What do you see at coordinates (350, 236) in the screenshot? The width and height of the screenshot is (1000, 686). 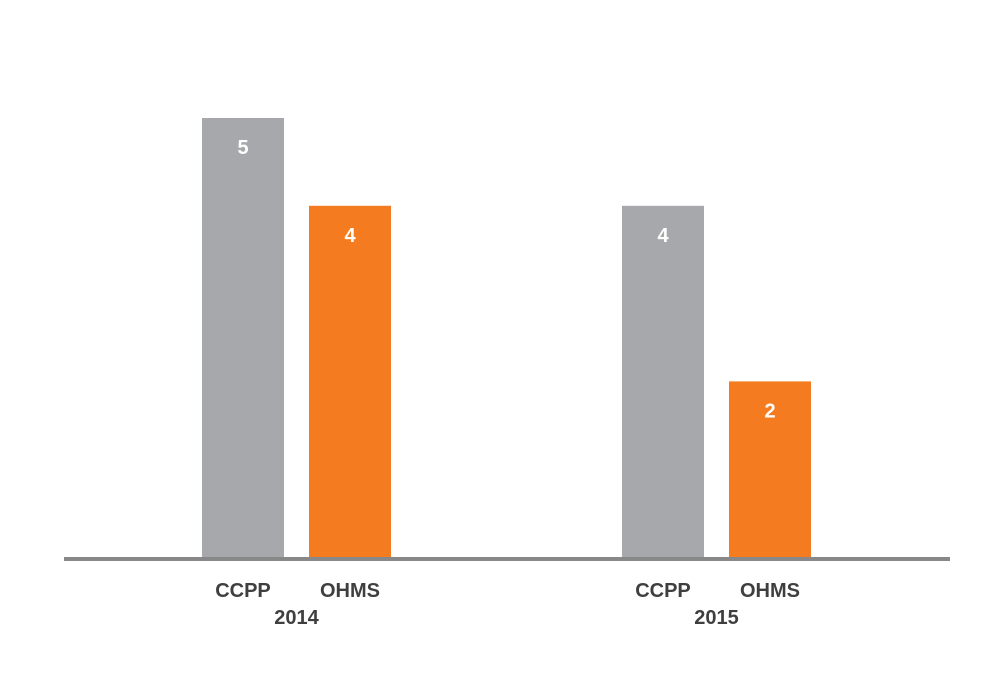 I see `data-label-ohms-2014: 4` at bounding box center [350, 236].